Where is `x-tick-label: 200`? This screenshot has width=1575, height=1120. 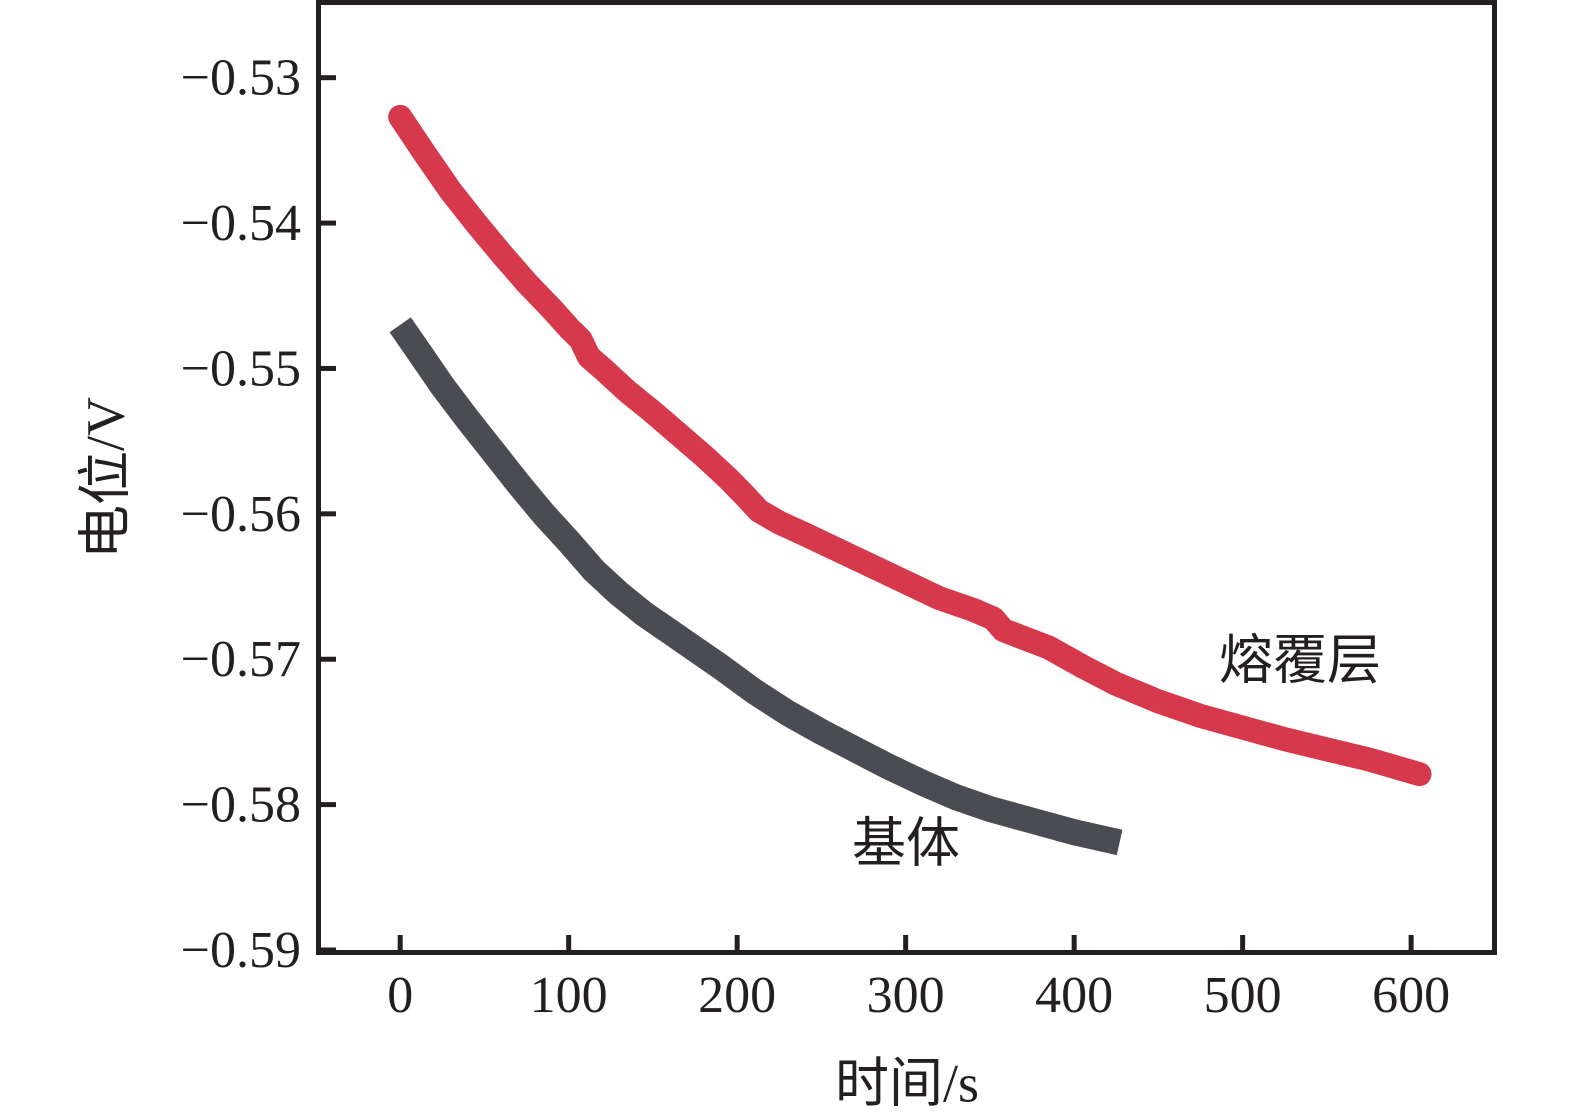 x-tick-label: 200 is located at coordinates (737, 995).